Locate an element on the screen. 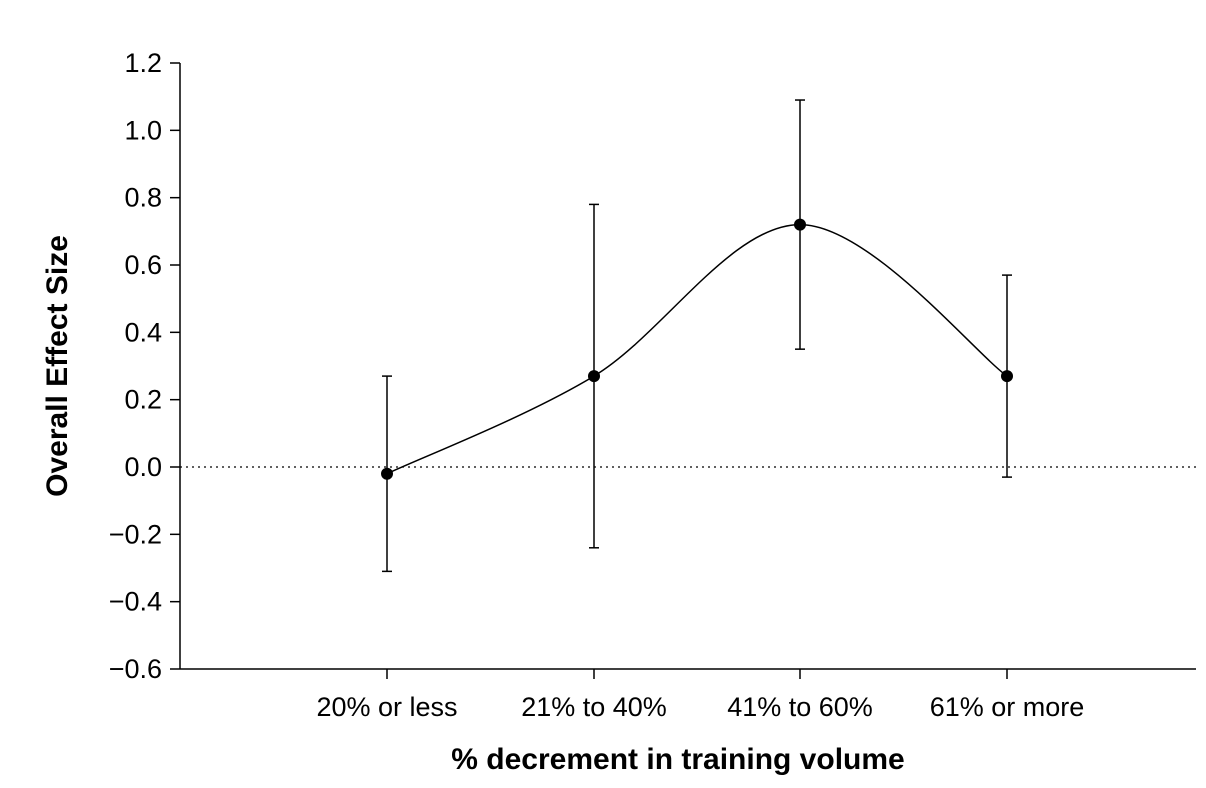 The width and height of the screenshot is (1206, 788). y-tick-label: 1.0 is located at coordinates (143, 130).